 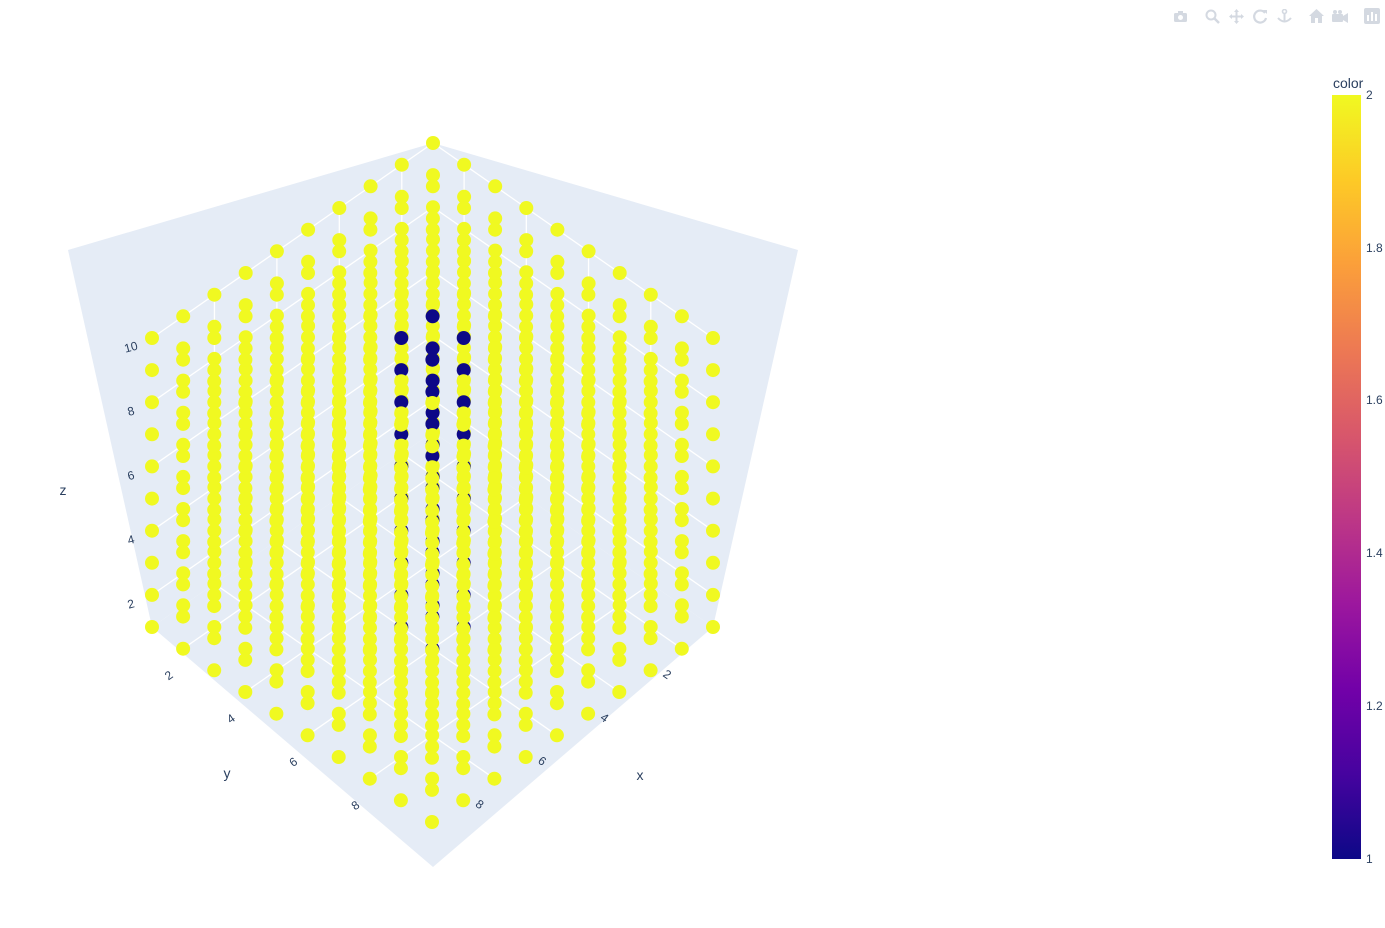 I want to click on camera-reset-icon, so click(x=1340, y=16).